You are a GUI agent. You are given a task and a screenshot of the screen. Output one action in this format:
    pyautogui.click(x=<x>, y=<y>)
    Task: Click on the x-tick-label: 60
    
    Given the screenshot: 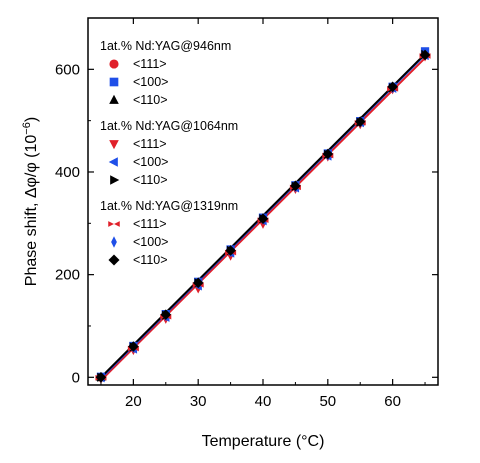 What is the action you would take?
    pyautogui.click(x=392, y=401)
    